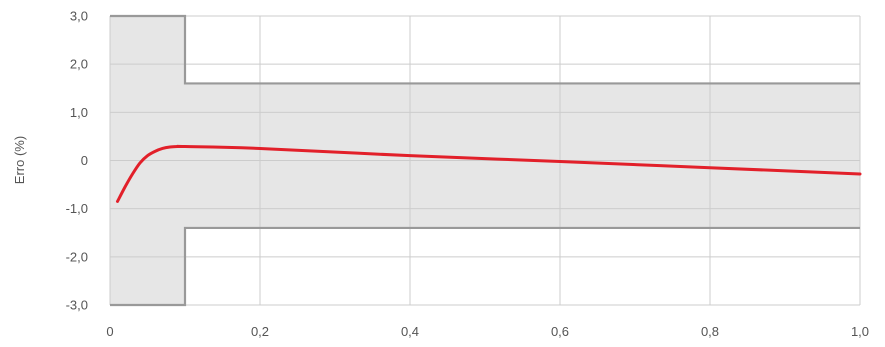 Image resolution: width=885 pixels, height=347 pixels. I want to click on series-line, so click(489, 173).